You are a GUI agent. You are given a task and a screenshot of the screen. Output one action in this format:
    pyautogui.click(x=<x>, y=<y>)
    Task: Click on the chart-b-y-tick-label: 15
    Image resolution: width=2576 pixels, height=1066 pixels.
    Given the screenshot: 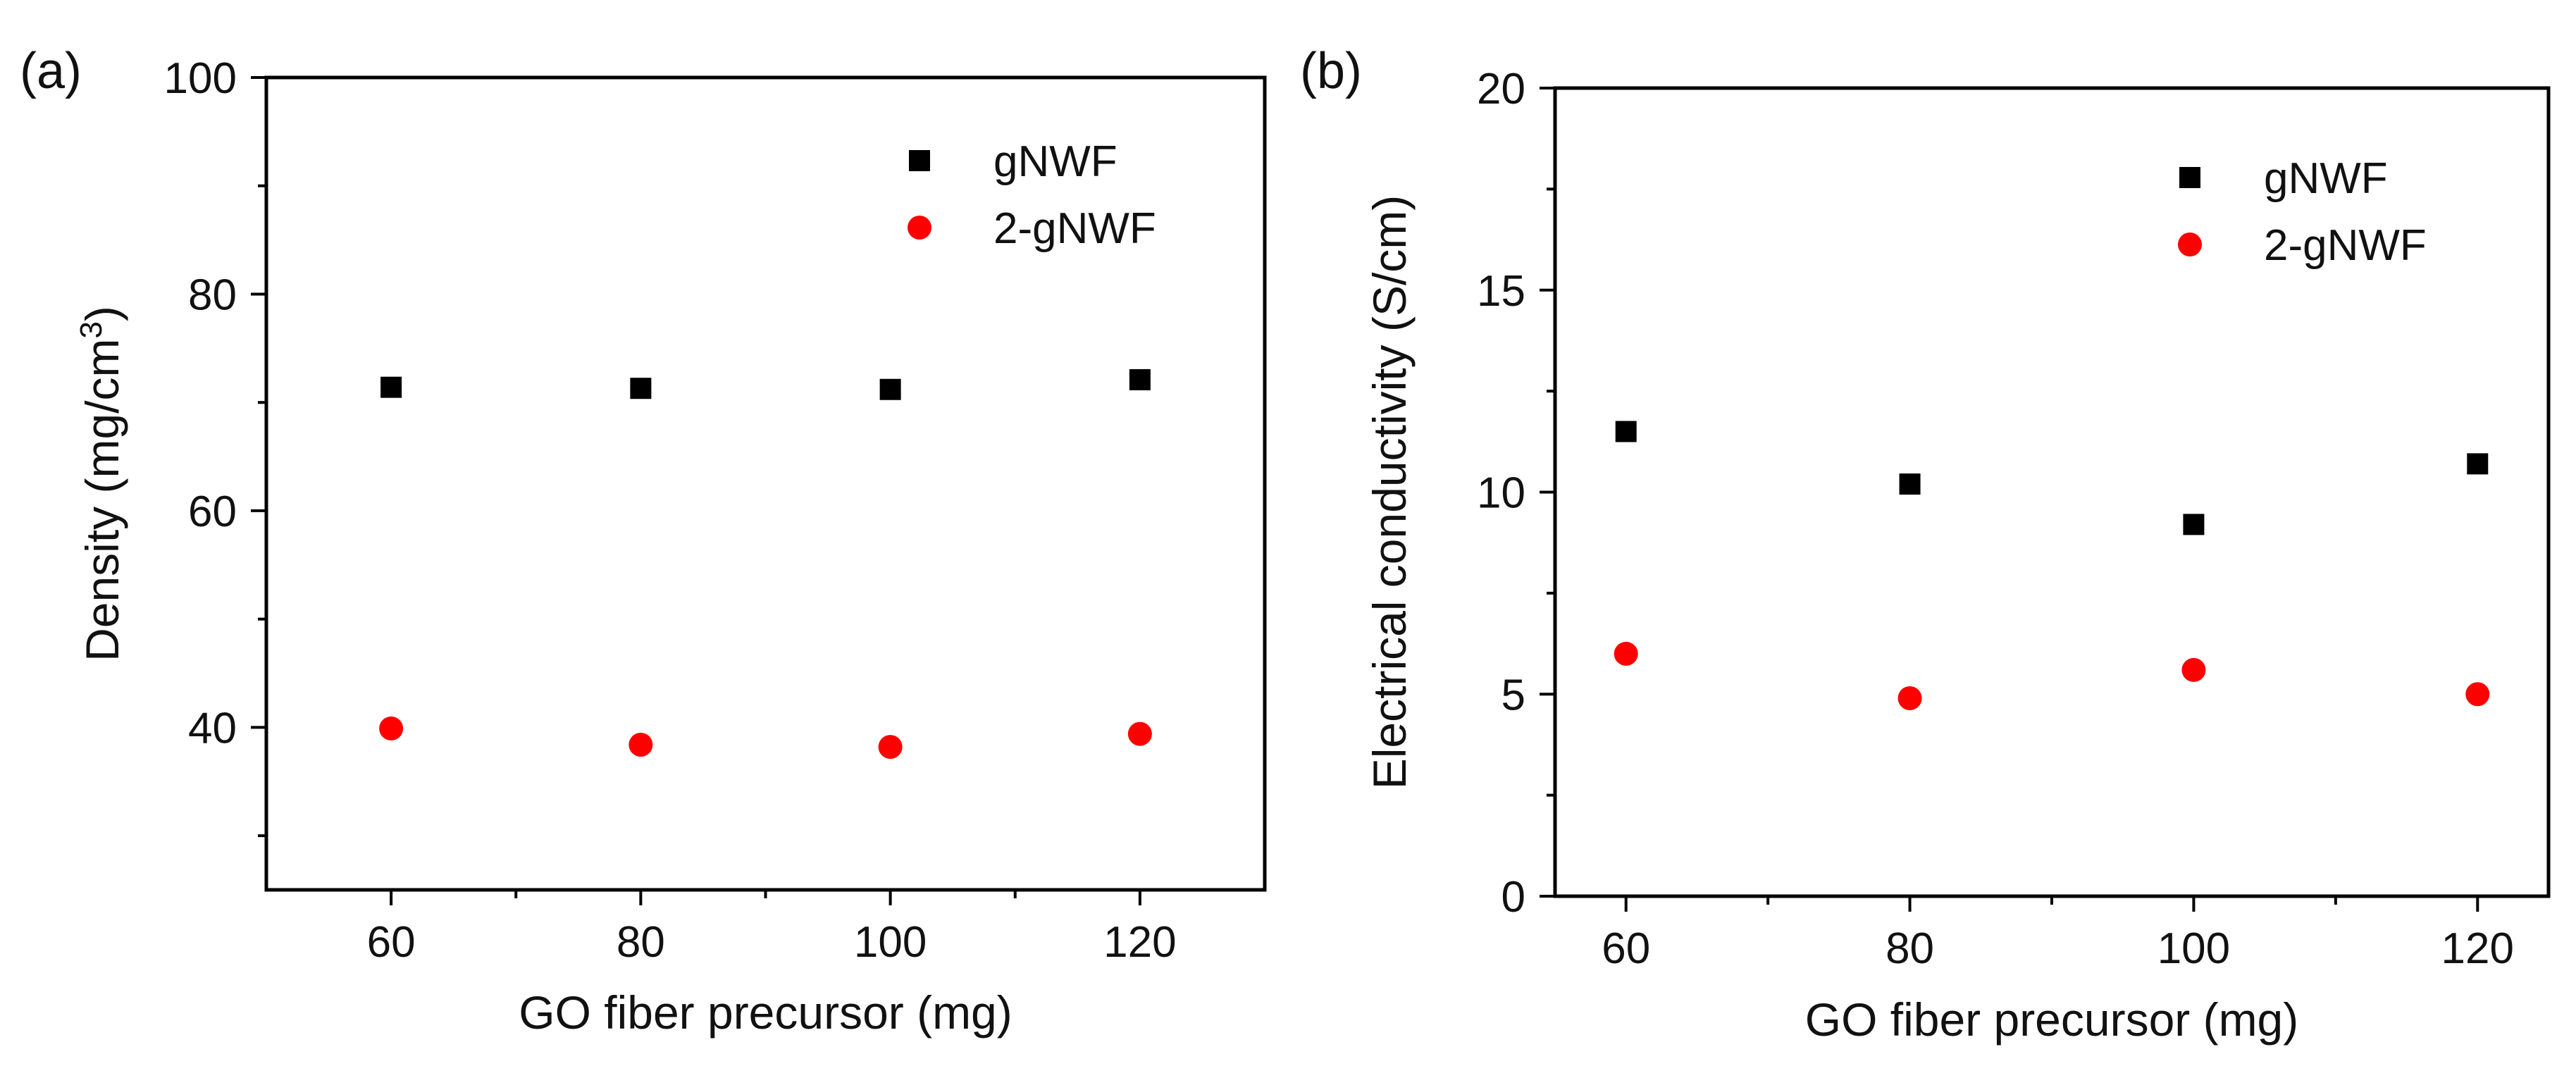 What is the action you would take?
    pyautogui.click(x=1501, y=291)
    